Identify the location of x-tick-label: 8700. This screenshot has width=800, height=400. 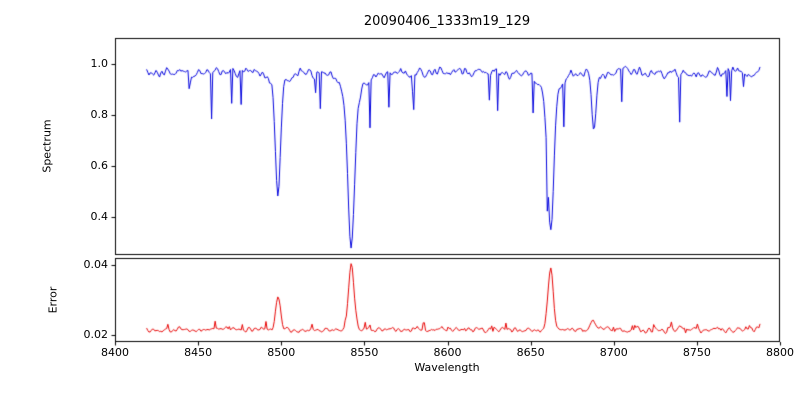
(613, 352).